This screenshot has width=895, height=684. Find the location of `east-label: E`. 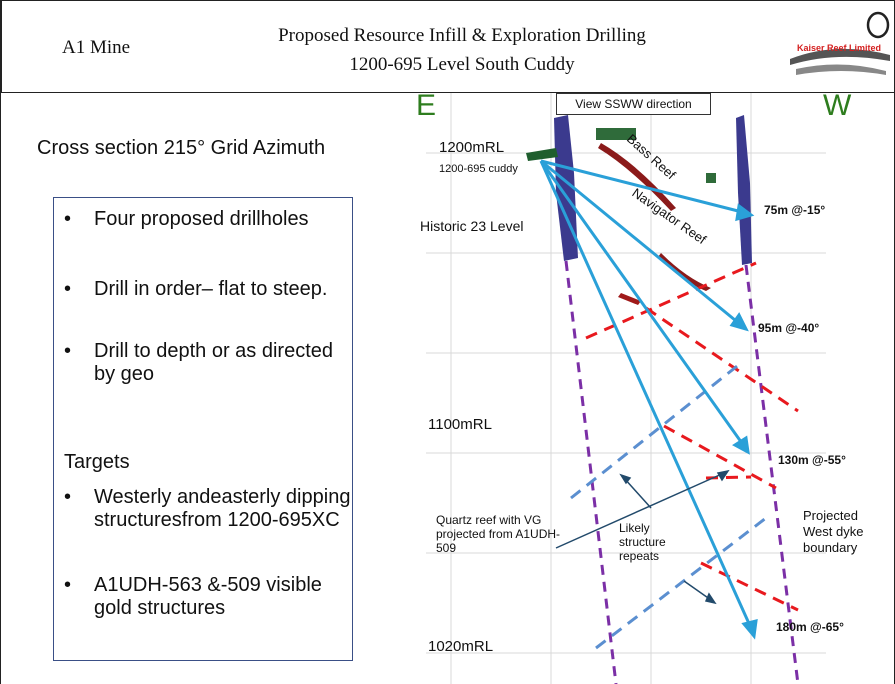

east-label: E is located at coordinates (426, 105).